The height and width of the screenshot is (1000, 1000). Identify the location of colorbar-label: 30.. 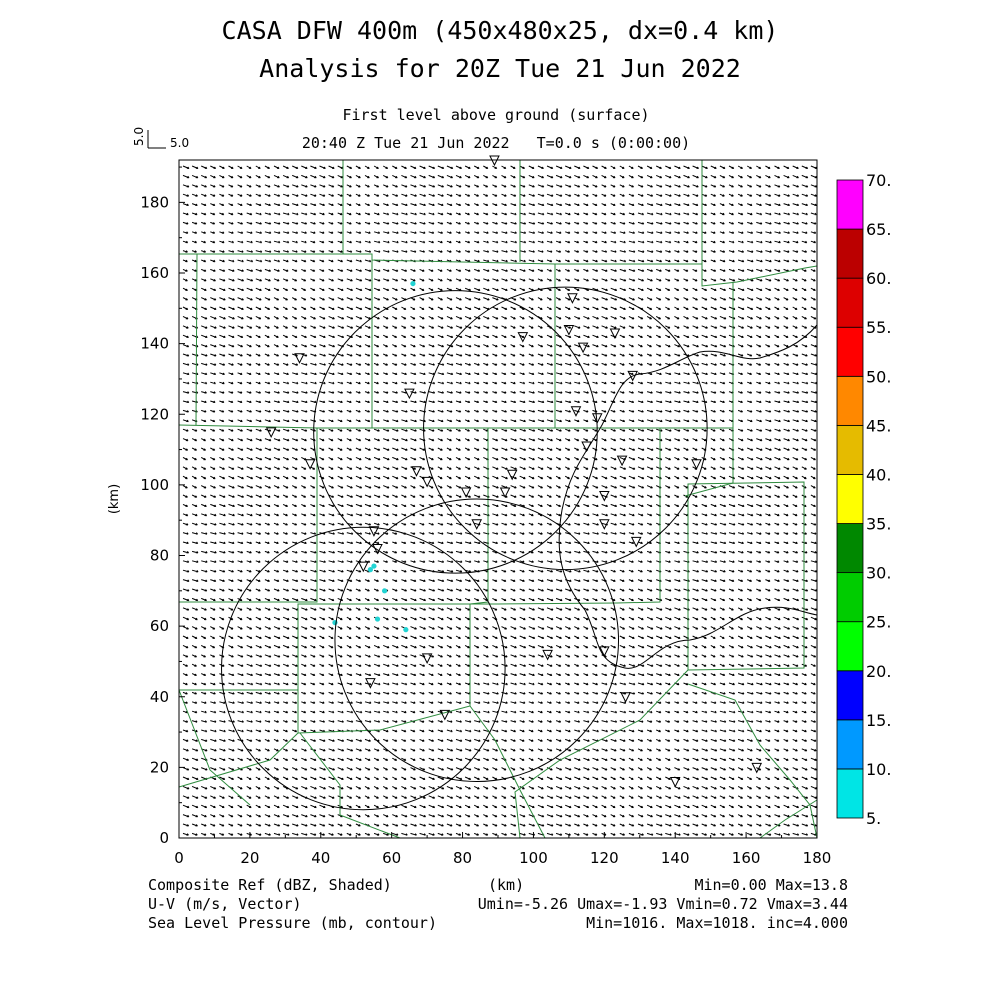
(878, 573).